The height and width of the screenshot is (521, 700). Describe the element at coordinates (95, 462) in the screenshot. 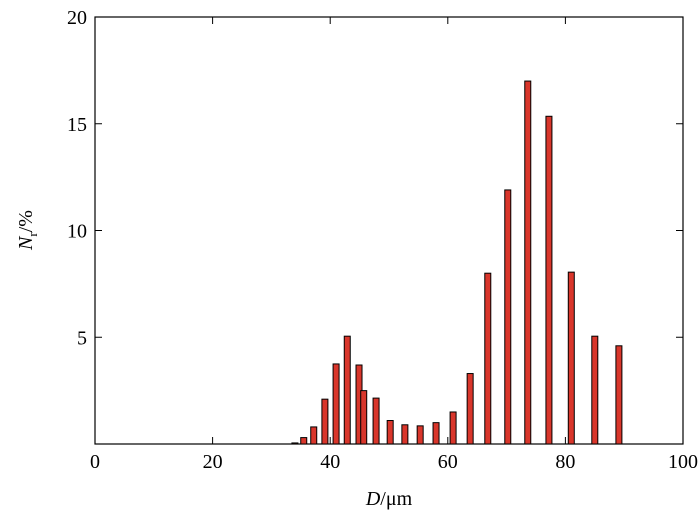

I see `x-tick-label: 0` at that location.